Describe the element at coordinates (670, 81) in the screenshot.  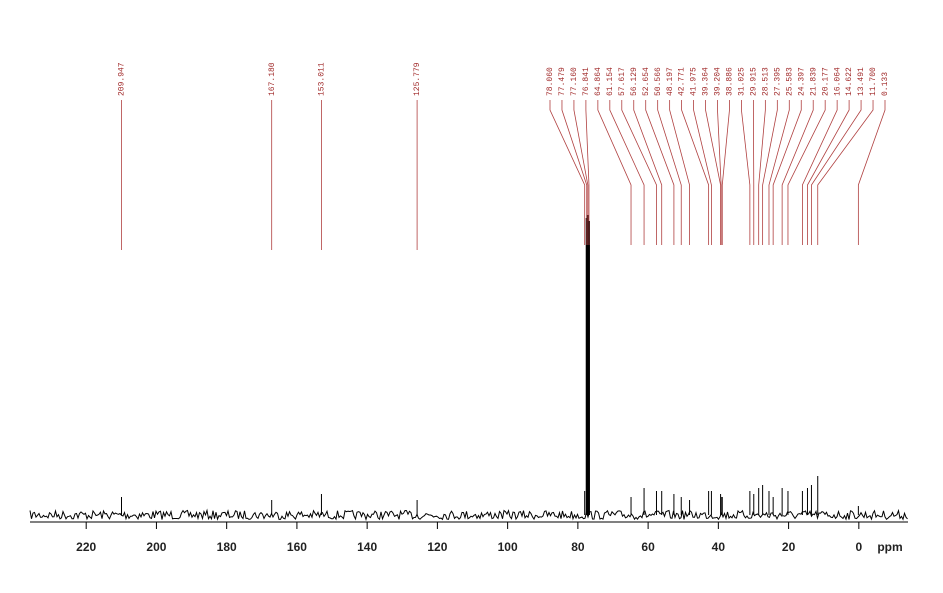
I see `peak-label: 48.197` at that location.